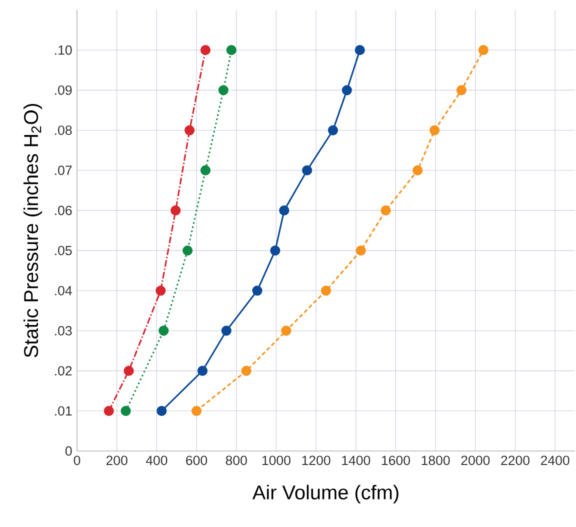  What do you see at coordinates (63, 130) in the screenshot?
I see `y-tick-label: .08` at bounding box center [63, 130].